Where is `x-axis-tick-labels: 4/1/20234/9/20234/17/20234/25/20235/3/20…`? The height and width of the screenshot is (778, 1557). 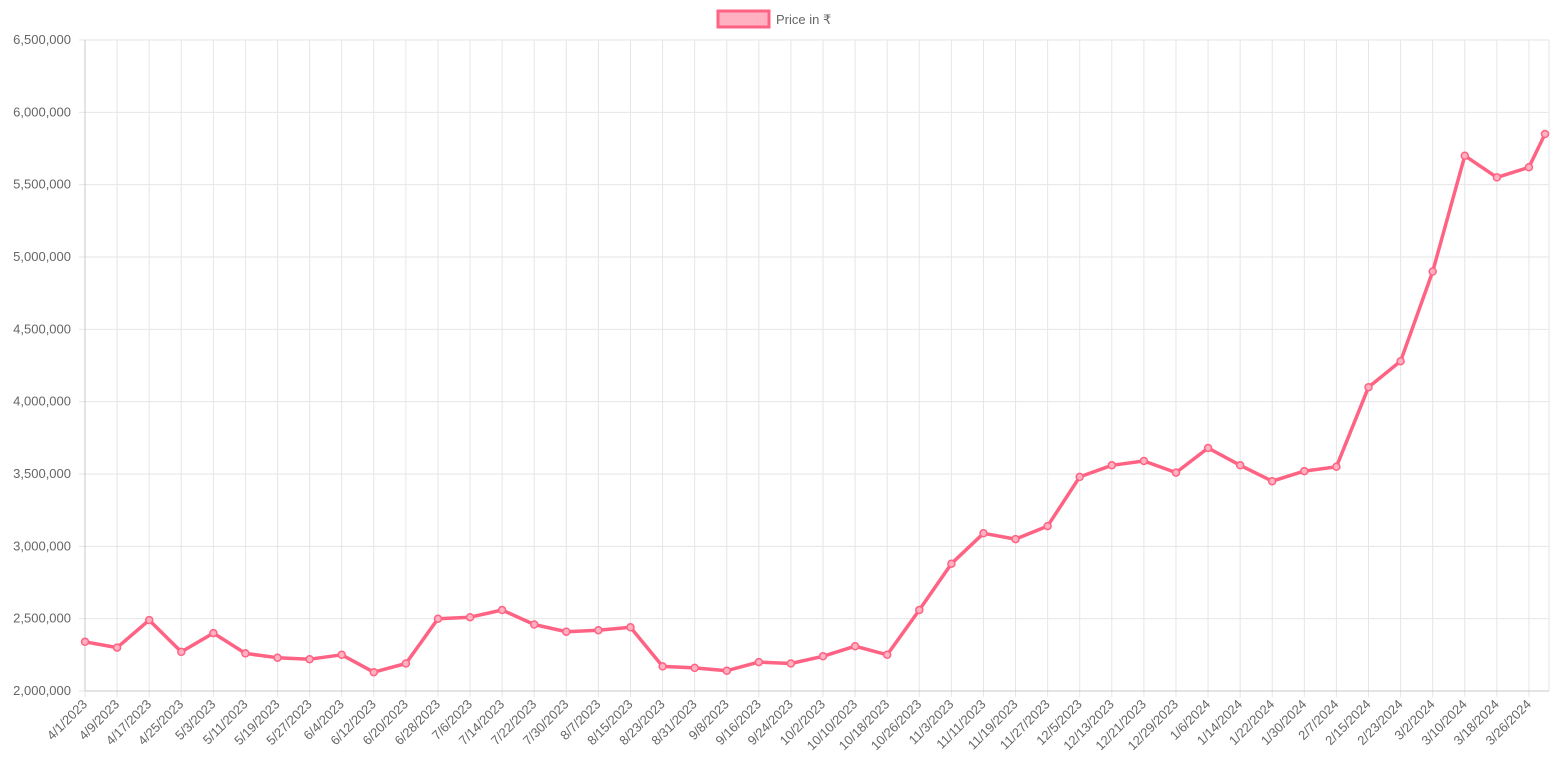
x-axis-tick-labels: 4/1/20234/9/20234/17/20234/25/20235/3/20… is located at coordinates (789, 725).